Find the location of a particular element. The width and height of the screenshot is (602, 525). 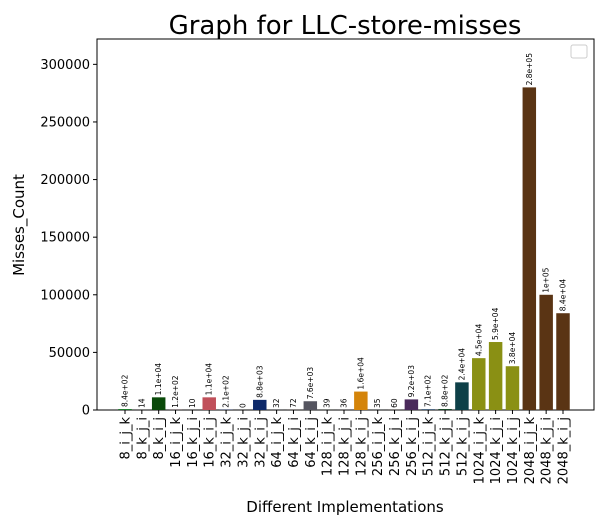

bar-2048_i_j_k is located at coordinates (529, 248).